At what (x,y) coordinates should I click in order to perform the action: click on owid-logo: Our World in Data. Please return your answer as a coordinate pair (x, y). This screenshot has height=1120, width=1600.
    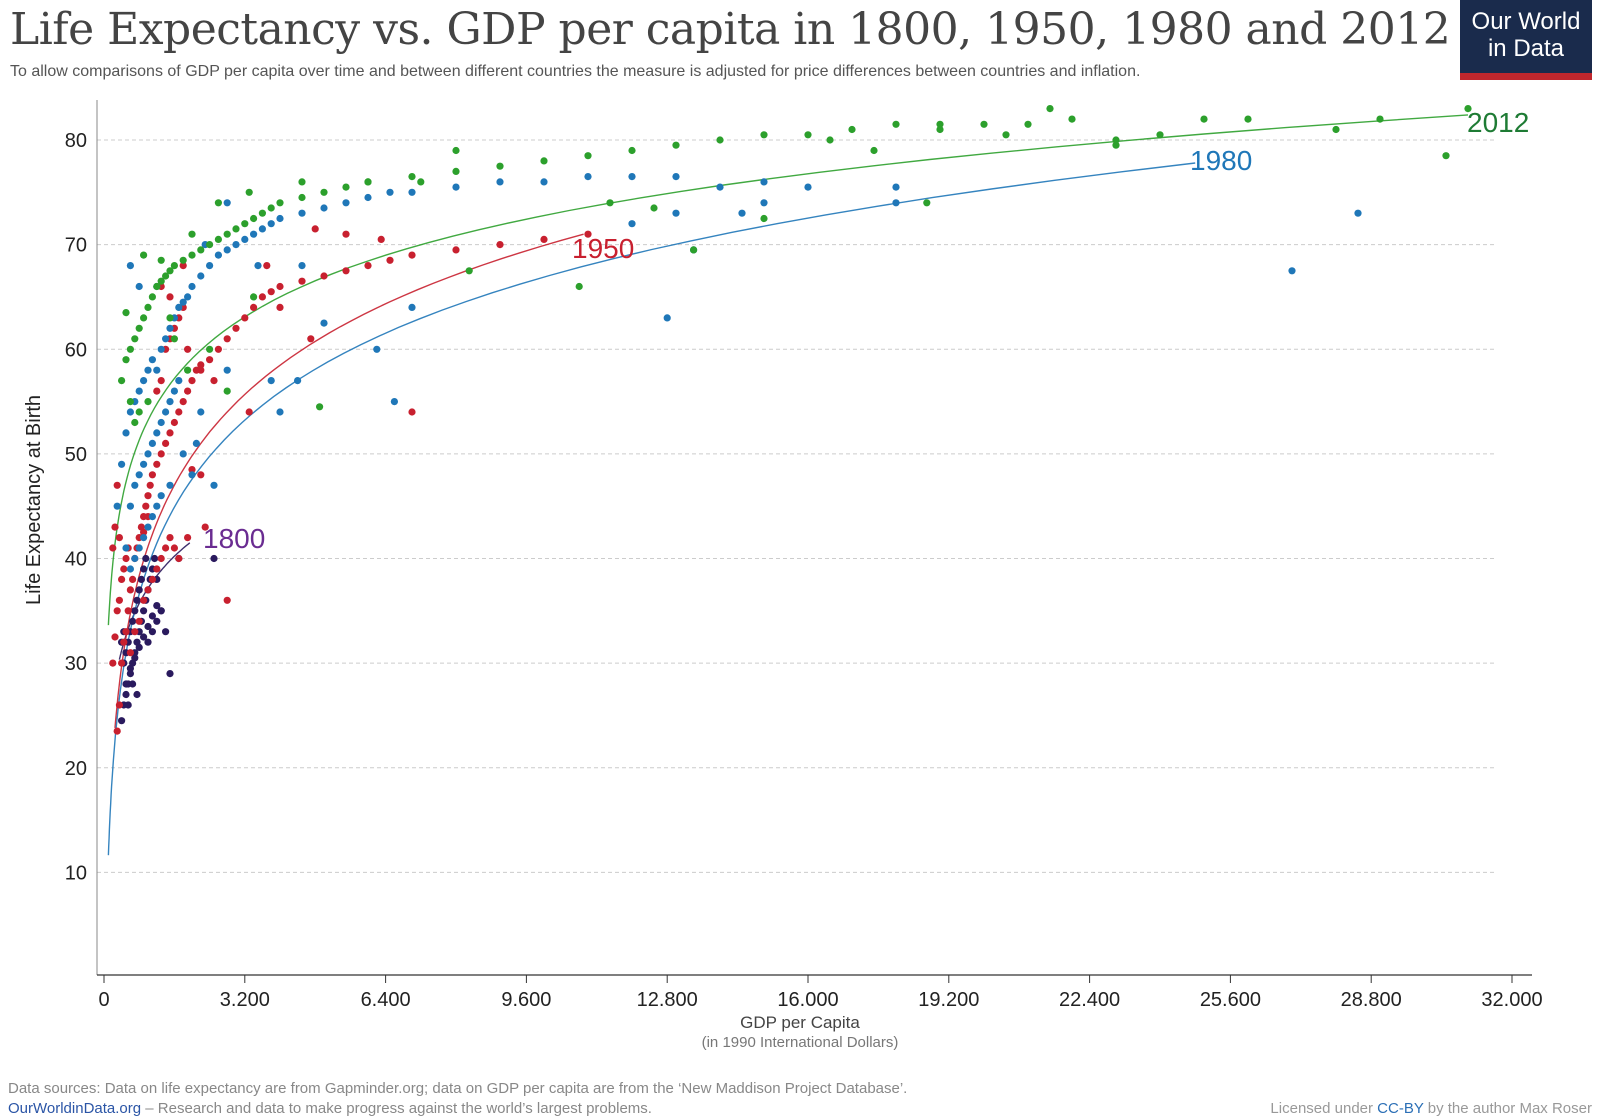
    Looking at the image, I should click on (1526, 40).